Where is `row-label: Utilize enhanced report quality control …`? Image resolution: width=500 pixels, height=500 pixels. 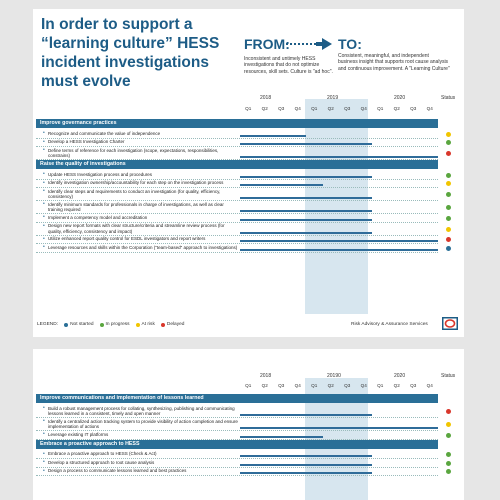 row-label: Utilize enhanced report quality control … is located at coordinates (127, 238).